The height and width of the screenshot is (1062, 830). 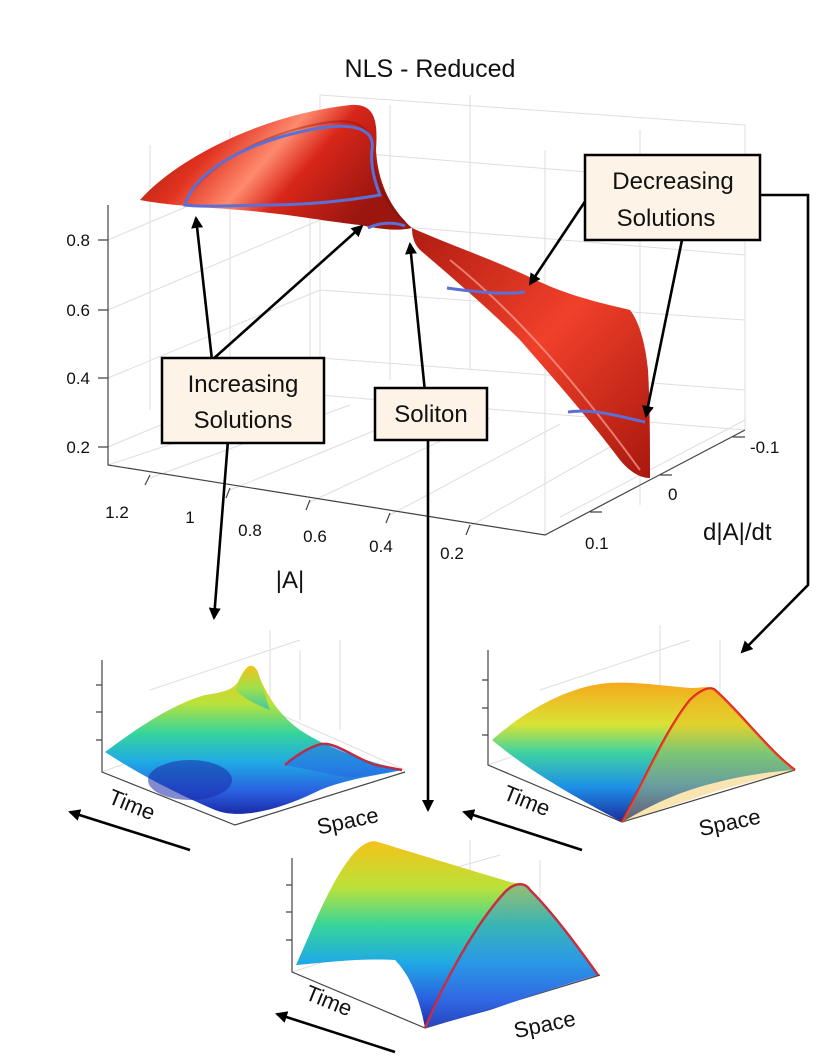 I want to click on y-tick: 0, so click(x=672, y=494).